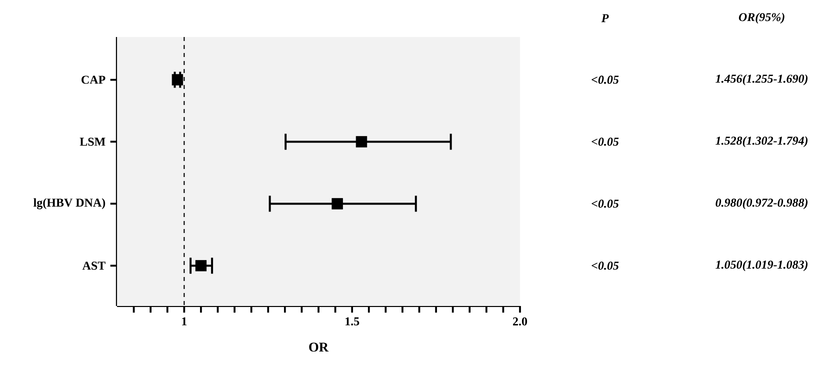 The height and width of the screenshot is (371, 829). What do you see at coordinates (353, 321) in the screenshot?
I see `x-tick-label: 1.5` at bounding box center [353, 321].